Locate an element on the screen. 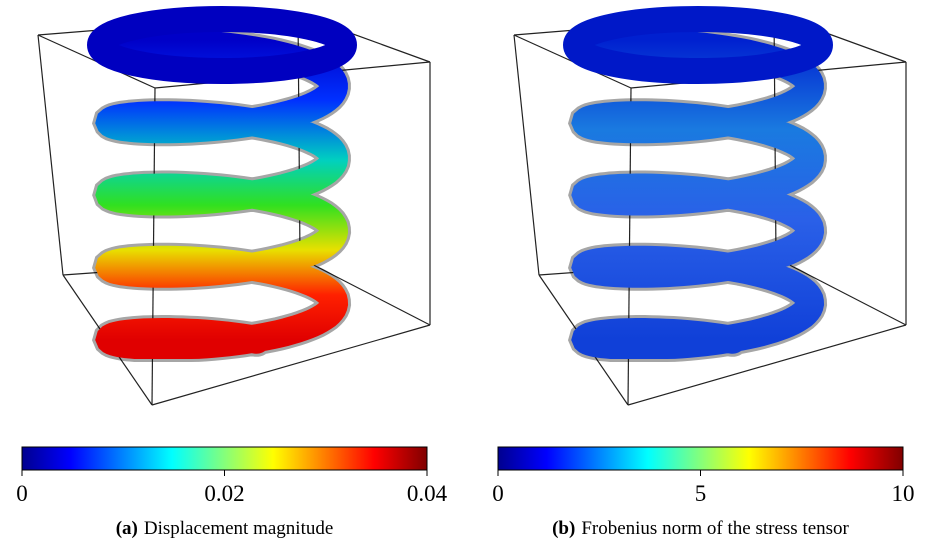 This screenshot has height=548, width=938. caption: (b) Frobenius norm of the stress tensor is located at coordinates (700, 528).